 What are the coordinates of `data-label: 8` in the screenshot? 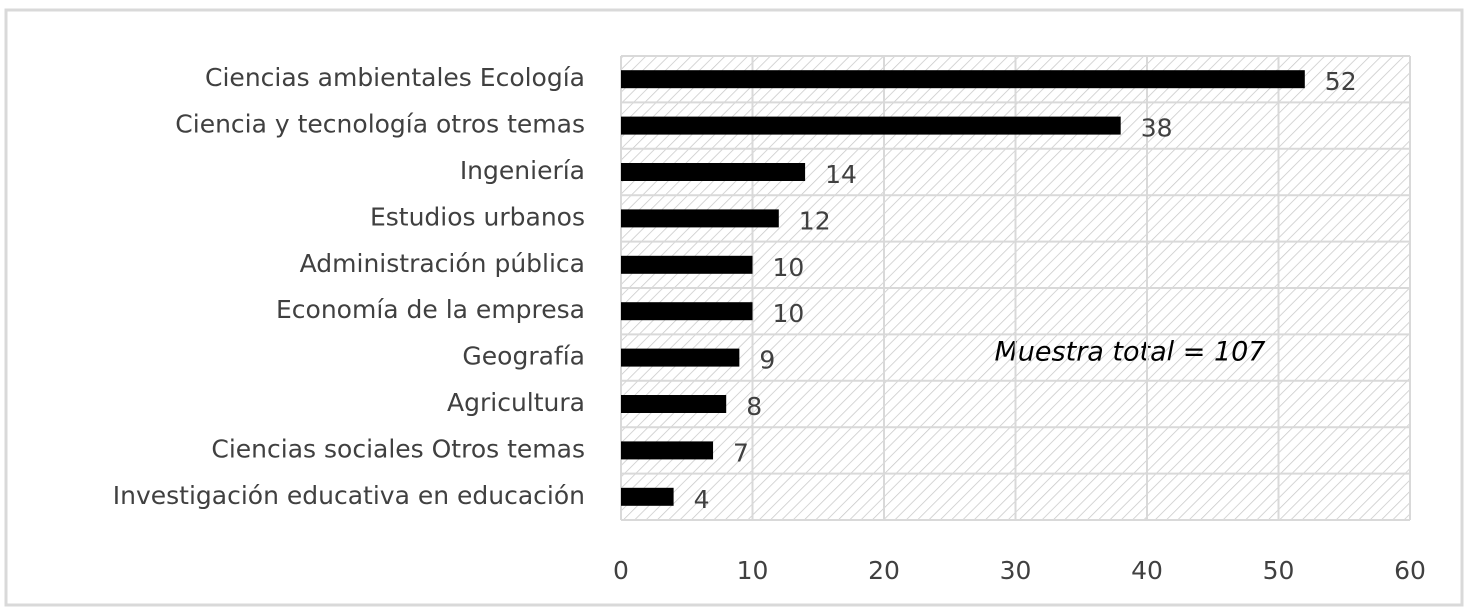 It's located at (754, 406).